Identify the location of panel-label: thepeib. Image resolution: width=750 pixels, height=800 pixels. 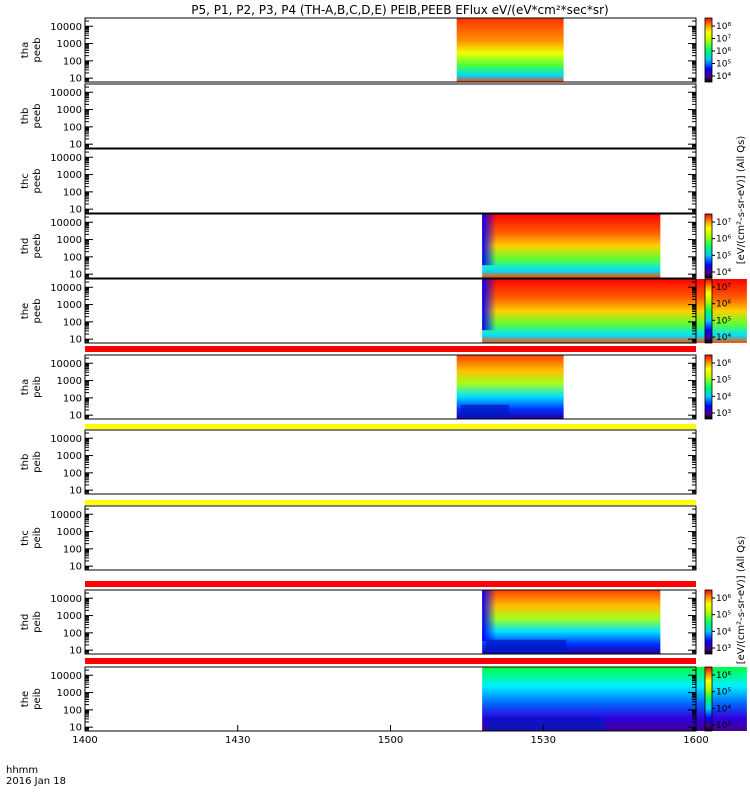
(31, 699).